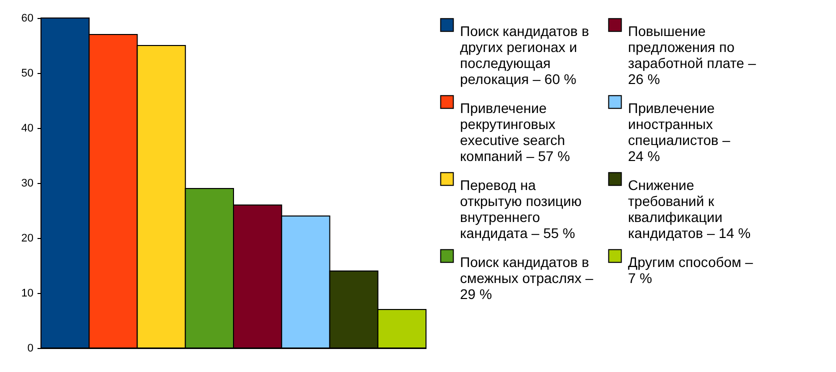 The width and height of the screenshot is (836, 372). What do you see at coordinates (527, 278) in the screenshot?
I see `legend-label: Поиск кандидатов в смежных отраслях – 29 %` at bounding box center [527, 278].